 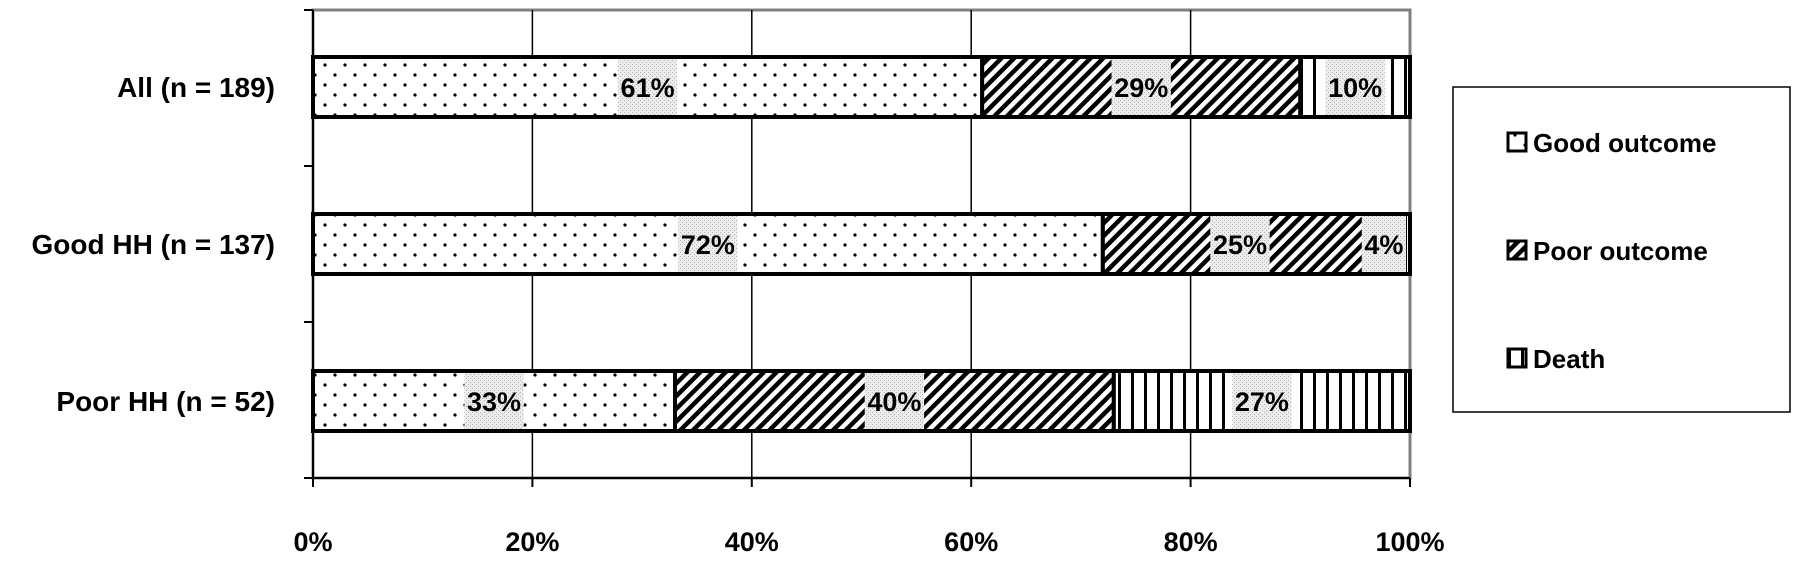 What do you see at coordinates (1569, 359) in the screenshot?
I see `legend-label: Death` at bounding box center [1569, 359].